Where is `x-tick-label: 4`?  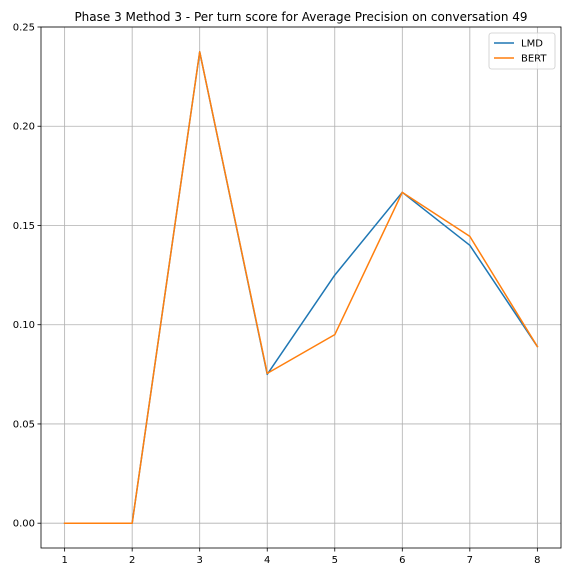 x-tick-label: 4 is located at coordinates (267, 560).